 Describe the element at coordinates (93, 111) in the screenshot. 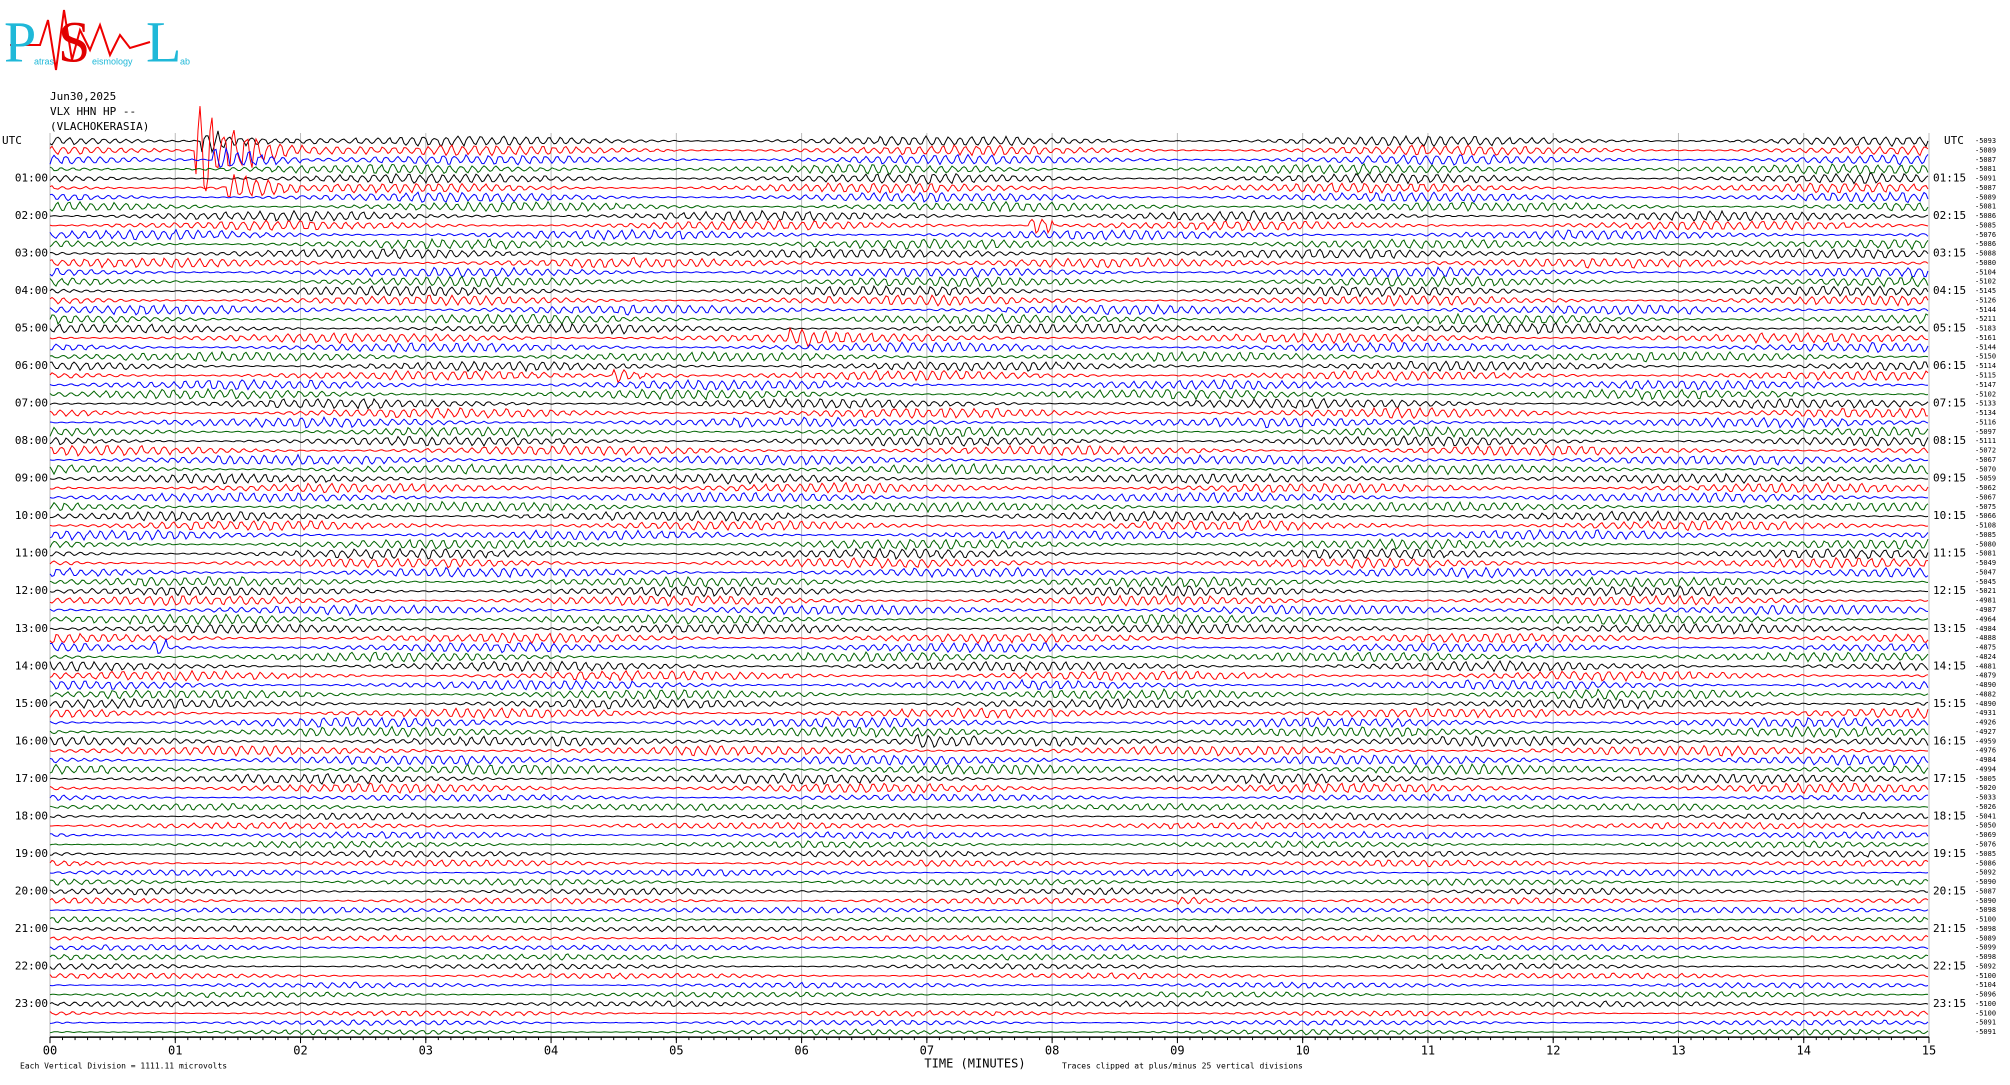

I see `title-line: VLX HHN HP --` at that location.